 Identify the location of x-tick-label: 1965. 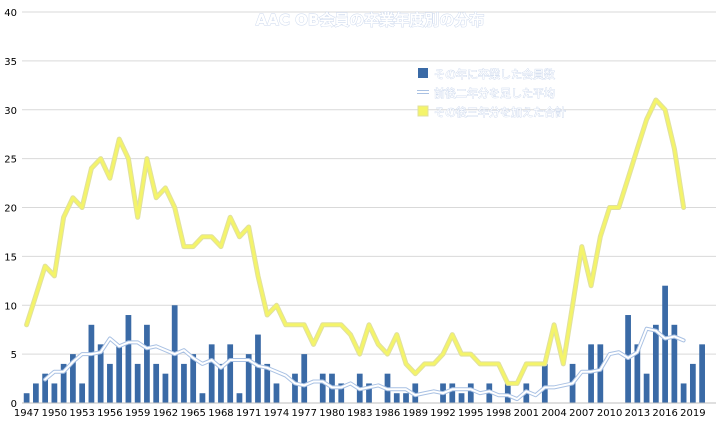
(192, 413).